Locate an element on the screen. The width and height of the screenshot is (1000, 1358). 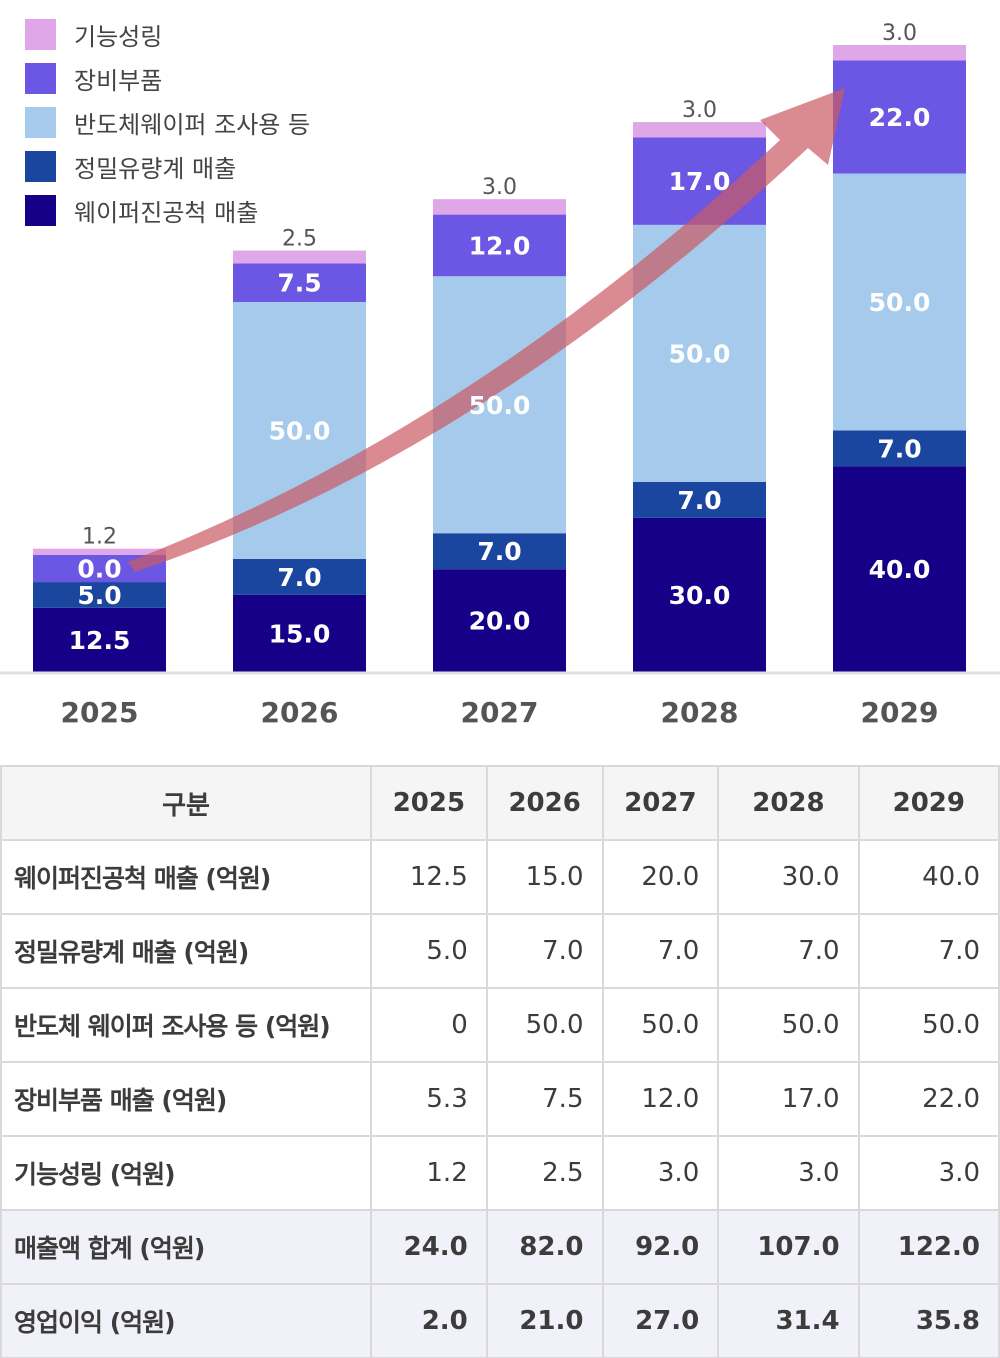
table-row: 웨이퍼진공척 매출 (억원) 12.5 15.0 20.0 30.0 40.0 is located at coordinates (500, 877).